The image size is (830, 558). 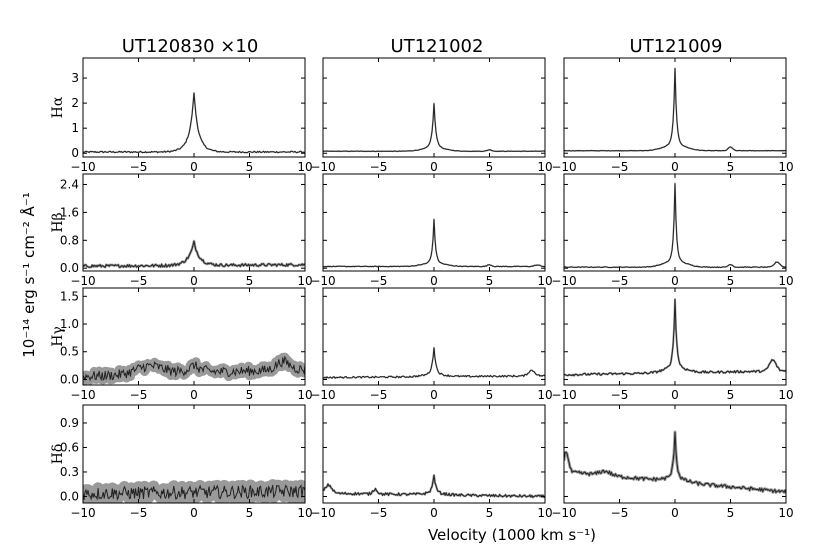 I want to click on y-tick-label: 0.5, so click(x=69, y=352).